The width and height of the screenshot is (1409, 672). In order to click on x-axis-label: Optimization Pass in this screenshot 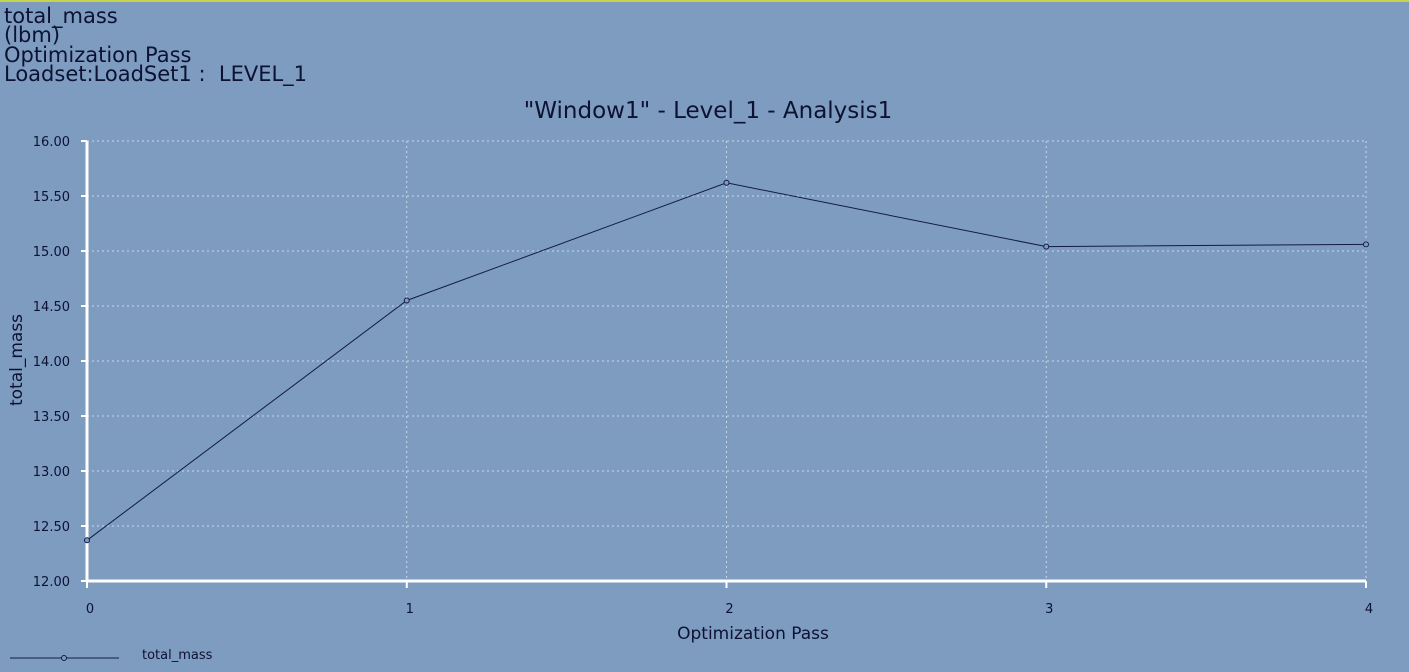, I will do `click(753, 634)`.